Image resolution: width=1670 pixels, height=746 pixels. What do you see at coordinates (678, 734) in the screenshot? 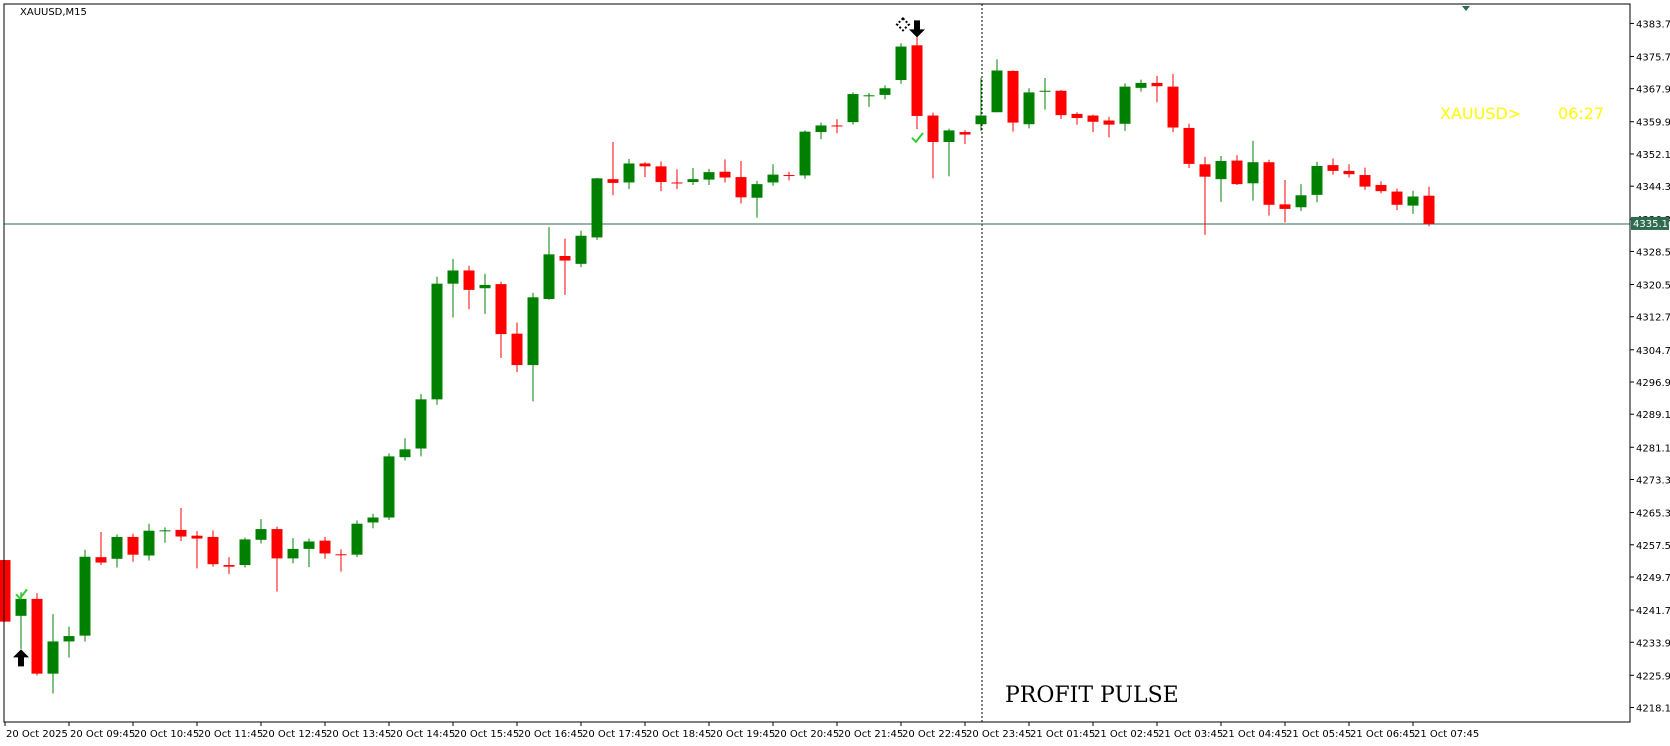
I see `time-tick-label: 20 Oct 18:45` at bounding box center [678, 734].